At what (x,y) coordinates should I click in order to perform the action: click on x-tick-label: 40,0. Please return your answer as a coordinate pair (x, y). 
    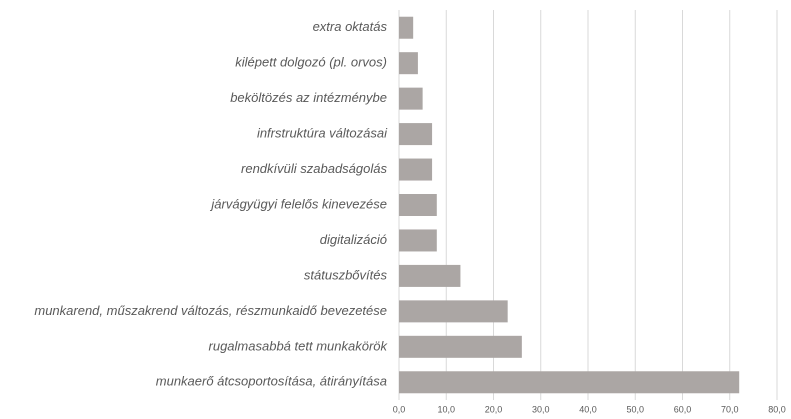
    Looking at the image, I should click on (588, 409).